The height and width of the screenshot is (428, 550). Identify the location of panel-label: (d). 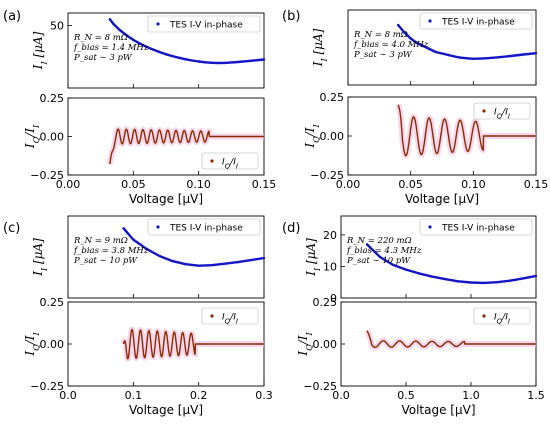
(291, 228).